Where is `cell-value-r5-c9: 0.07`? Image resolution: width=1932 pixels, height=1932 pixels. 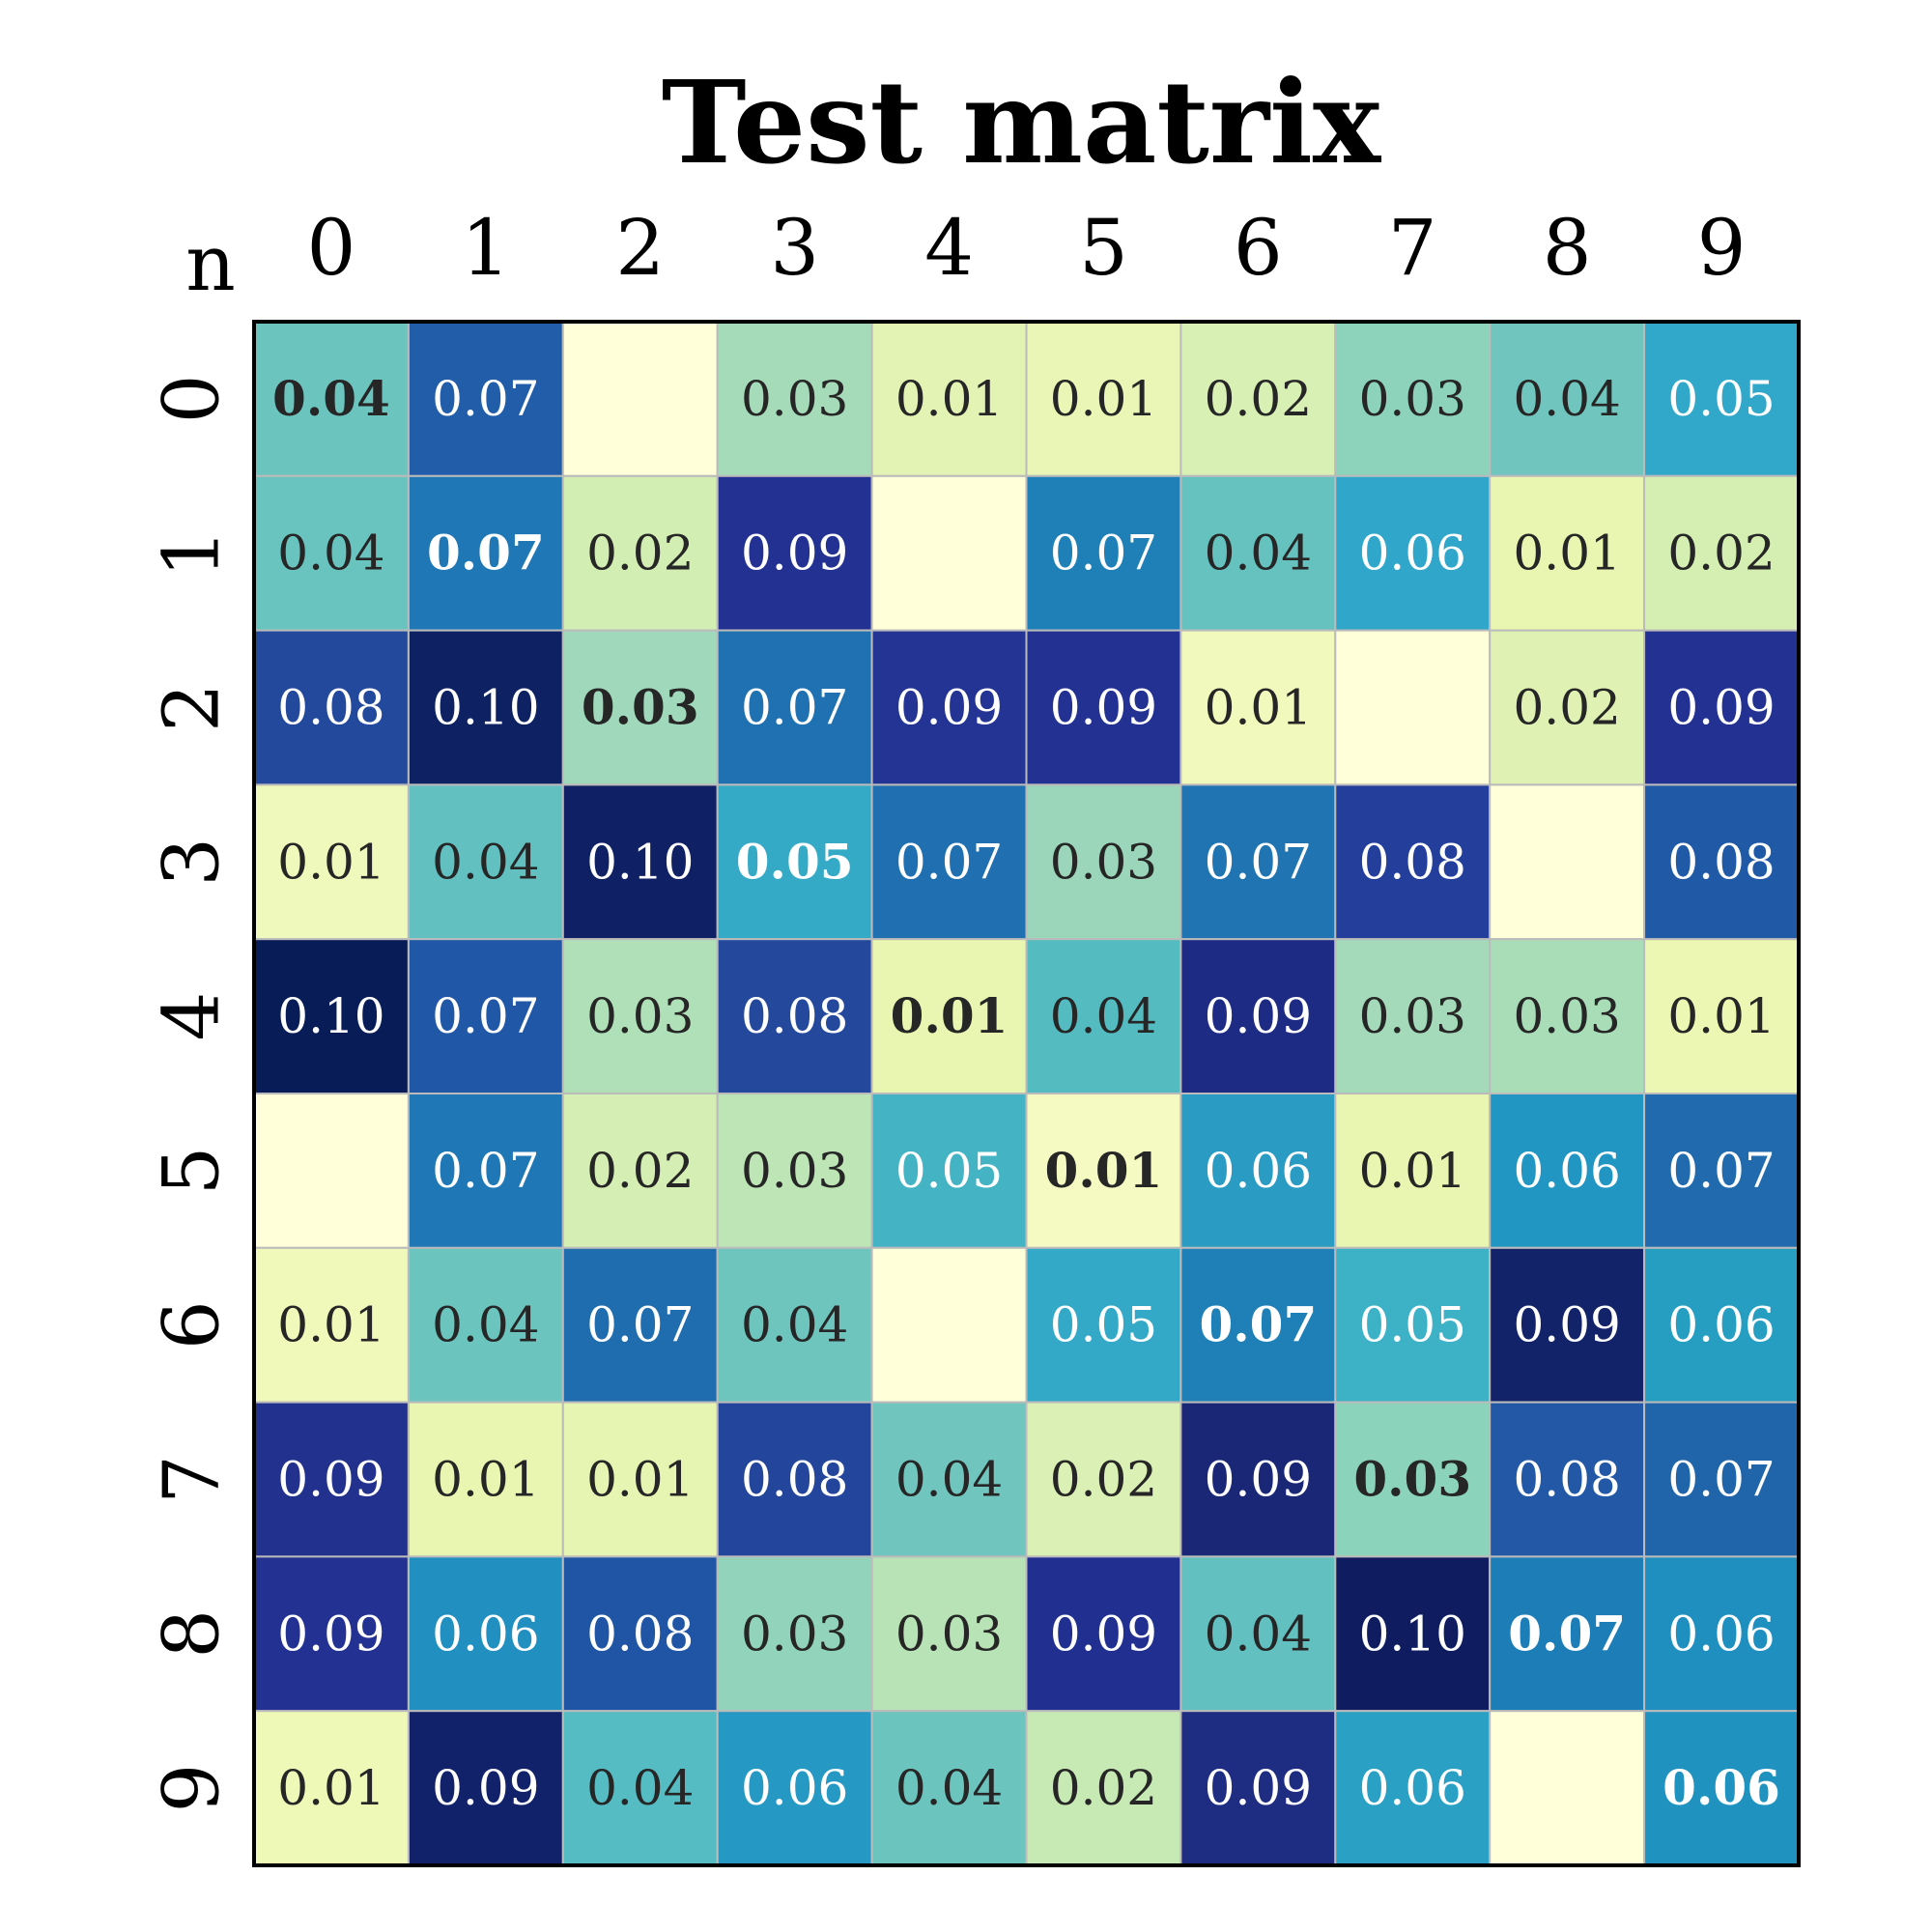
cell-value-r5-c9: 0.07 is located at coordinates (1721, 1171).